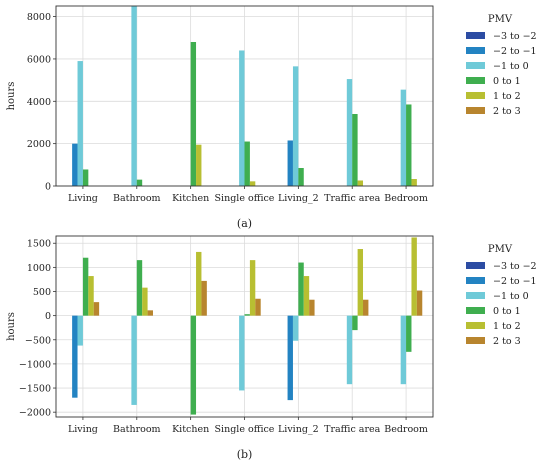 This screenshot has height=466, width=550. Describe the element at coordinates (35, 364) in the screenshot. I see `y-tick-label: −1000` at that location.